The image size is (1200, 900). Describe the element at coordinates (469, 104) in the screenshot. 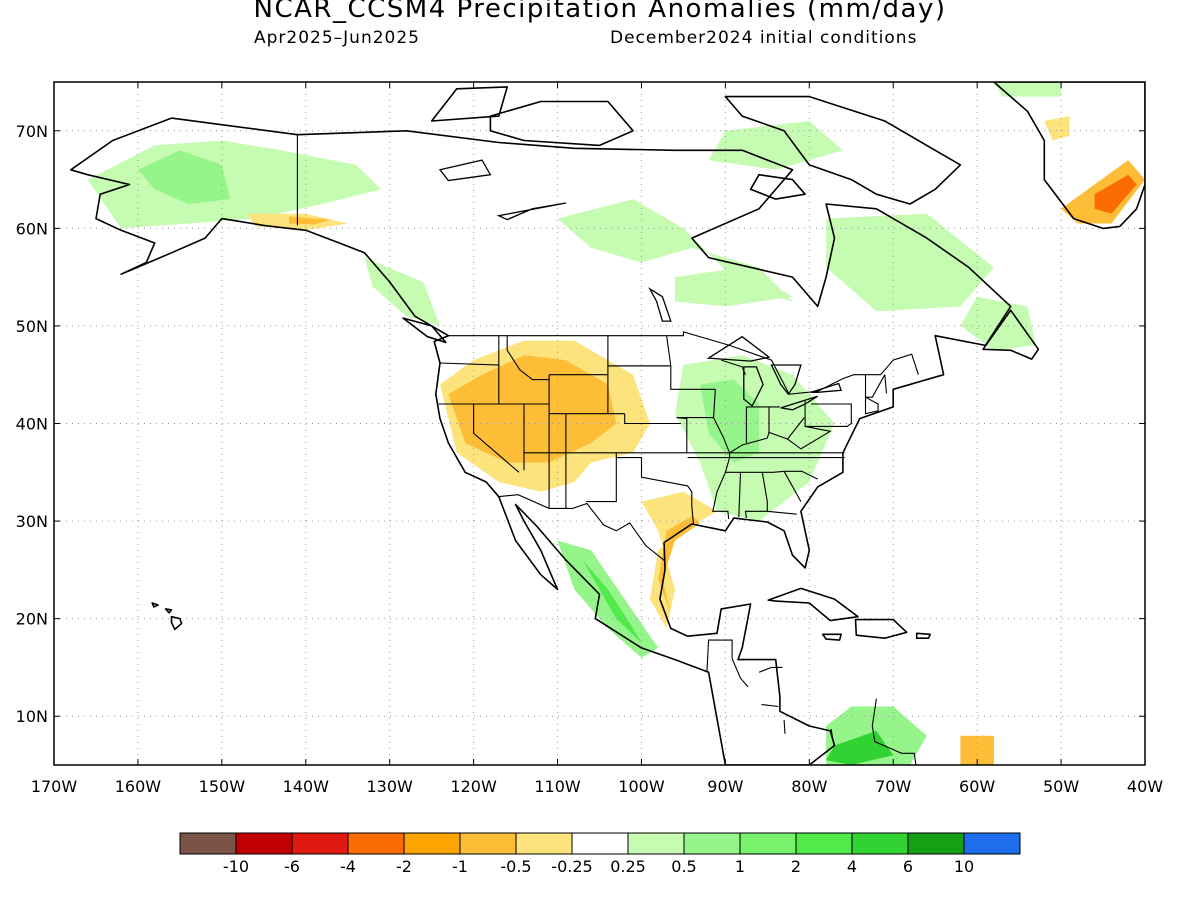

I see `coastline-banks-island` at that location.